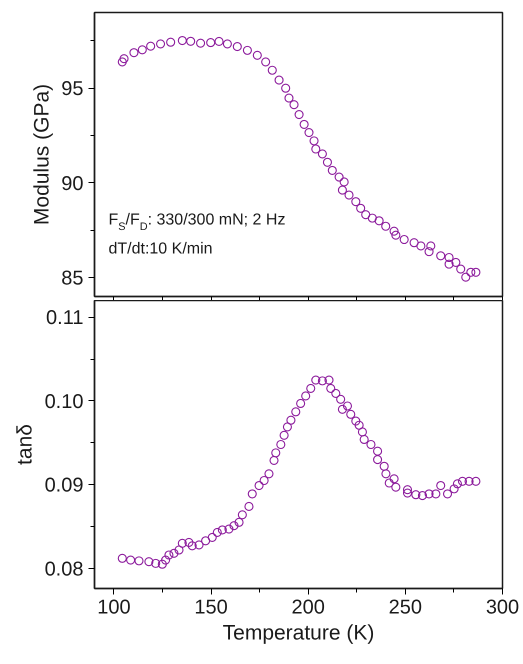 This screenshot has height=664, width=523. Describe the element at coordinates (42, 155) in the screenshot. I see `y-axis-title: Modulus (GPa)` at that location.